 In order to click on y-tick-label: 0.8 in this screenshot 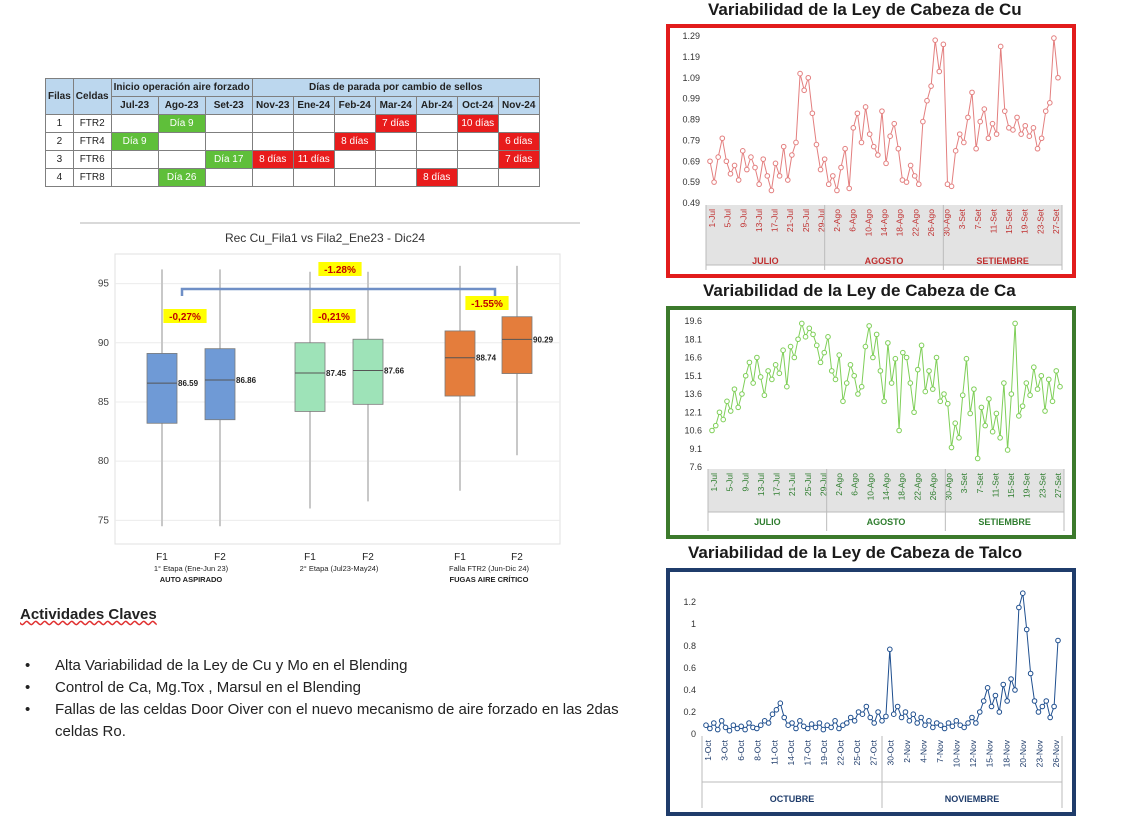, I will do `click(689, 646)`.